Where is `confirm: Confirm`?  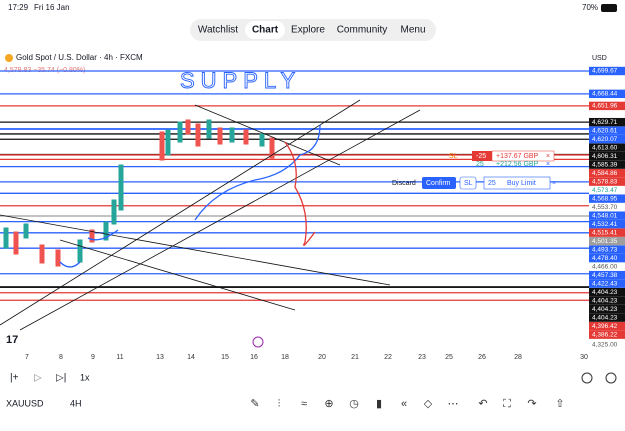 confirm: Confirm is located at coordinates (438, 183).